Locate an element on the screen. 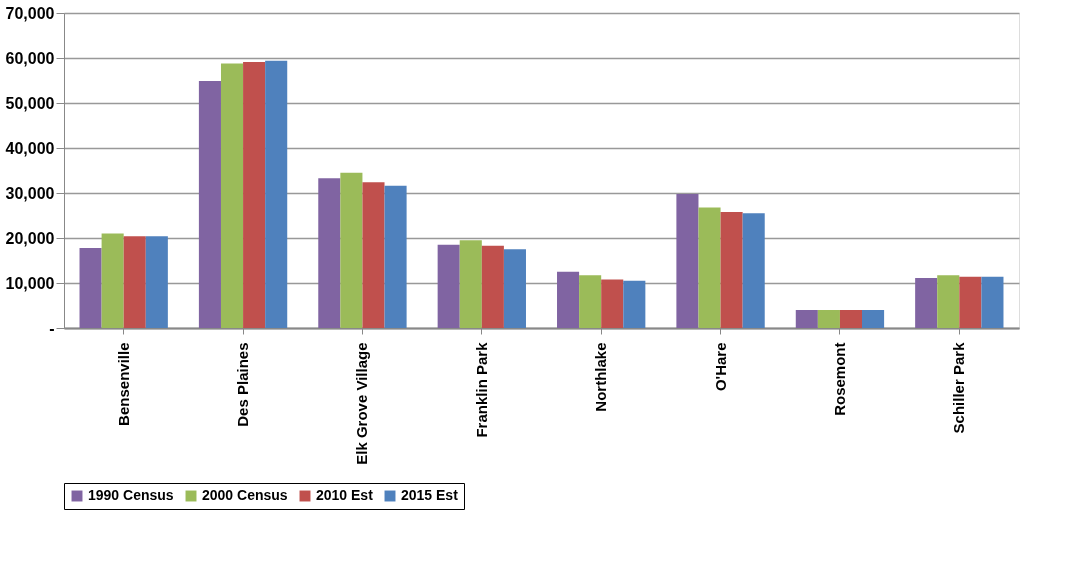  y-tick-label: 30,000 is located at coordinates (30, 193).